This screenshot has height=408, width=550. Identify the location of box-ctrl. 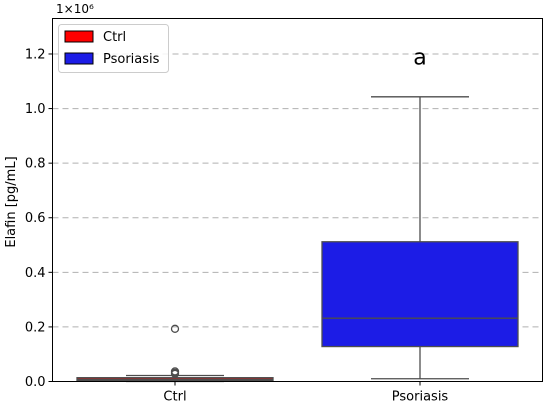
(175, 353).